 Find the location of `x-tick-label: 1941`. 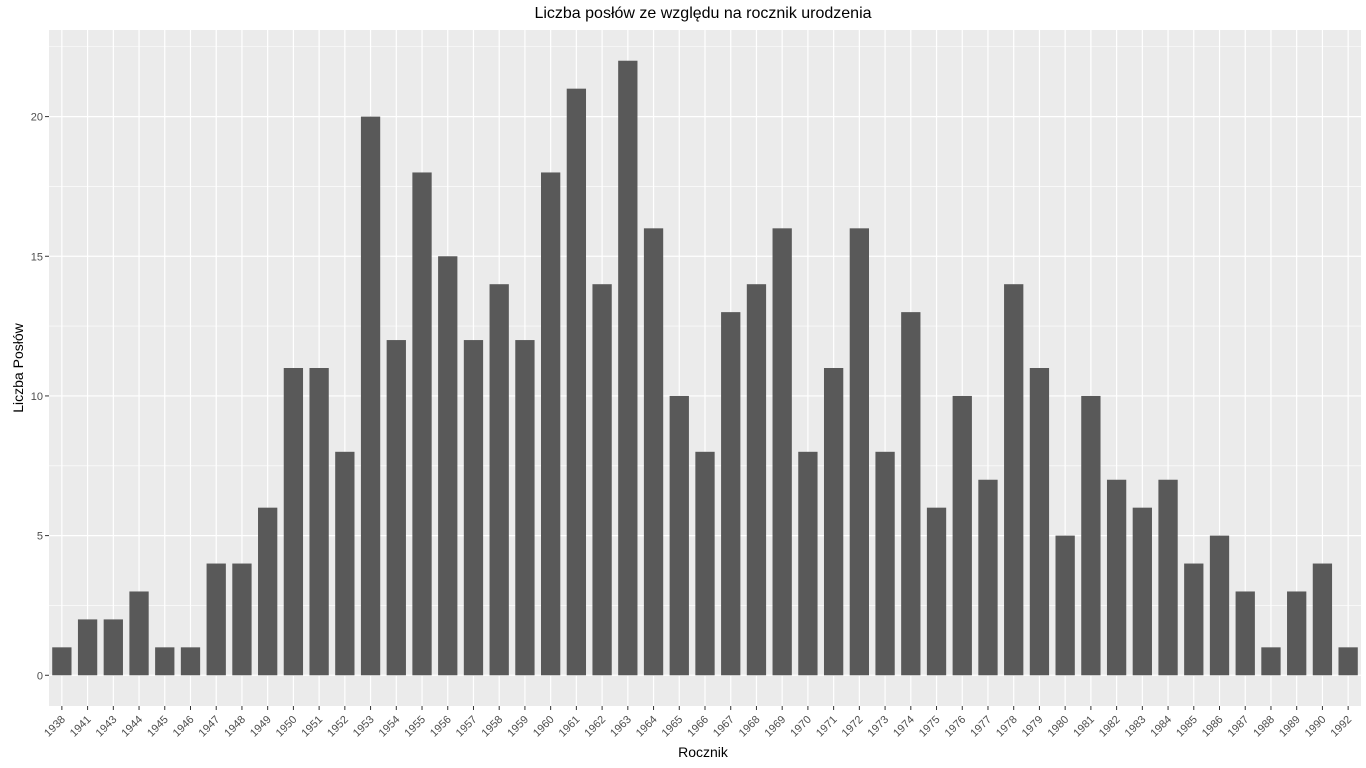

x-tick-label: 1941 is located at coordinates (81, 727).